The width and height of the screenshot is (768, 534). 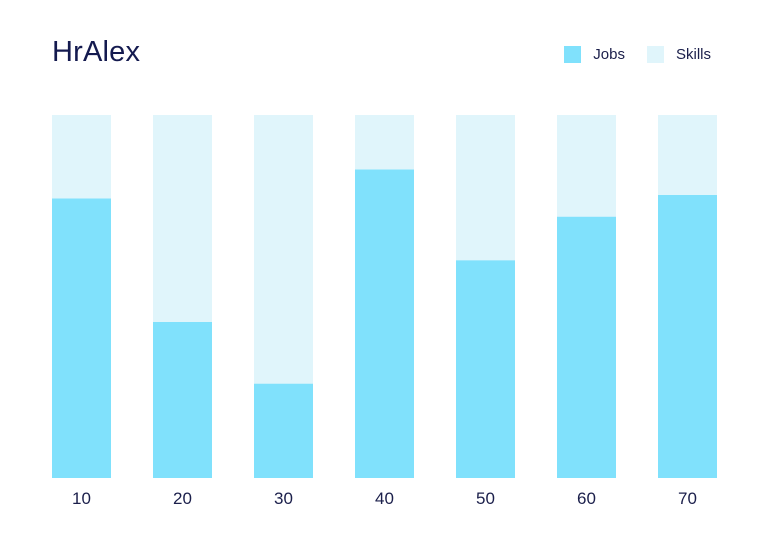 What do you see at coordinates (609, 54) in the screenshot?
I see `legend-label-jobs: Jobs` at bounding box center [609, 54].